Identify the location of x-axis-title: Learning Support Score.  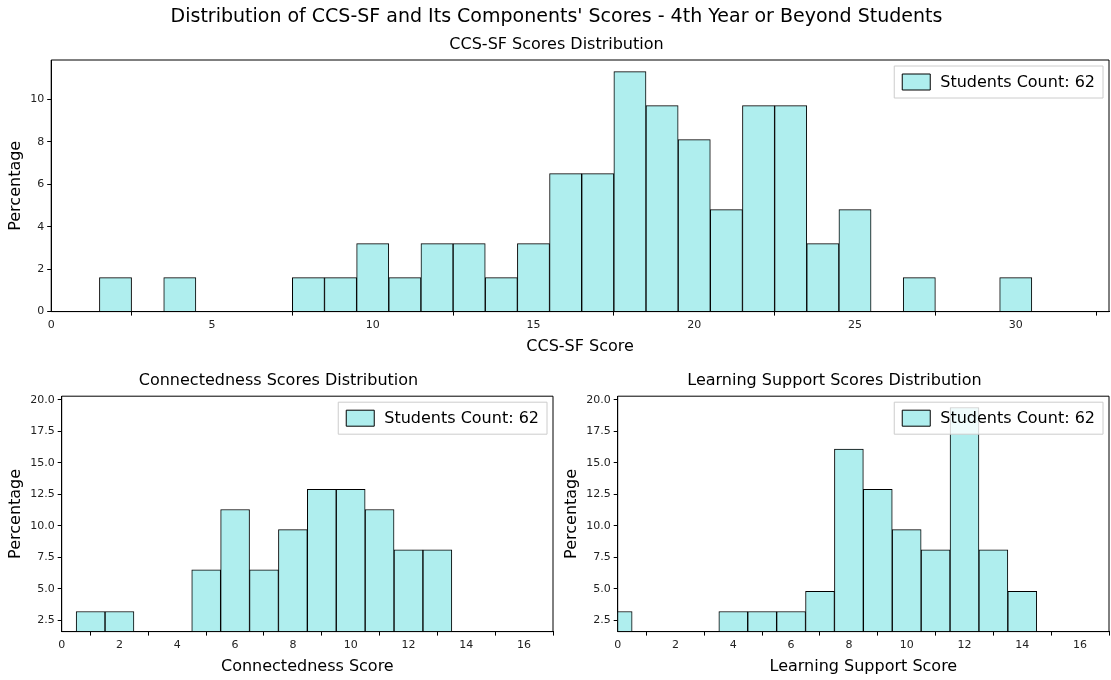
(863, 665).